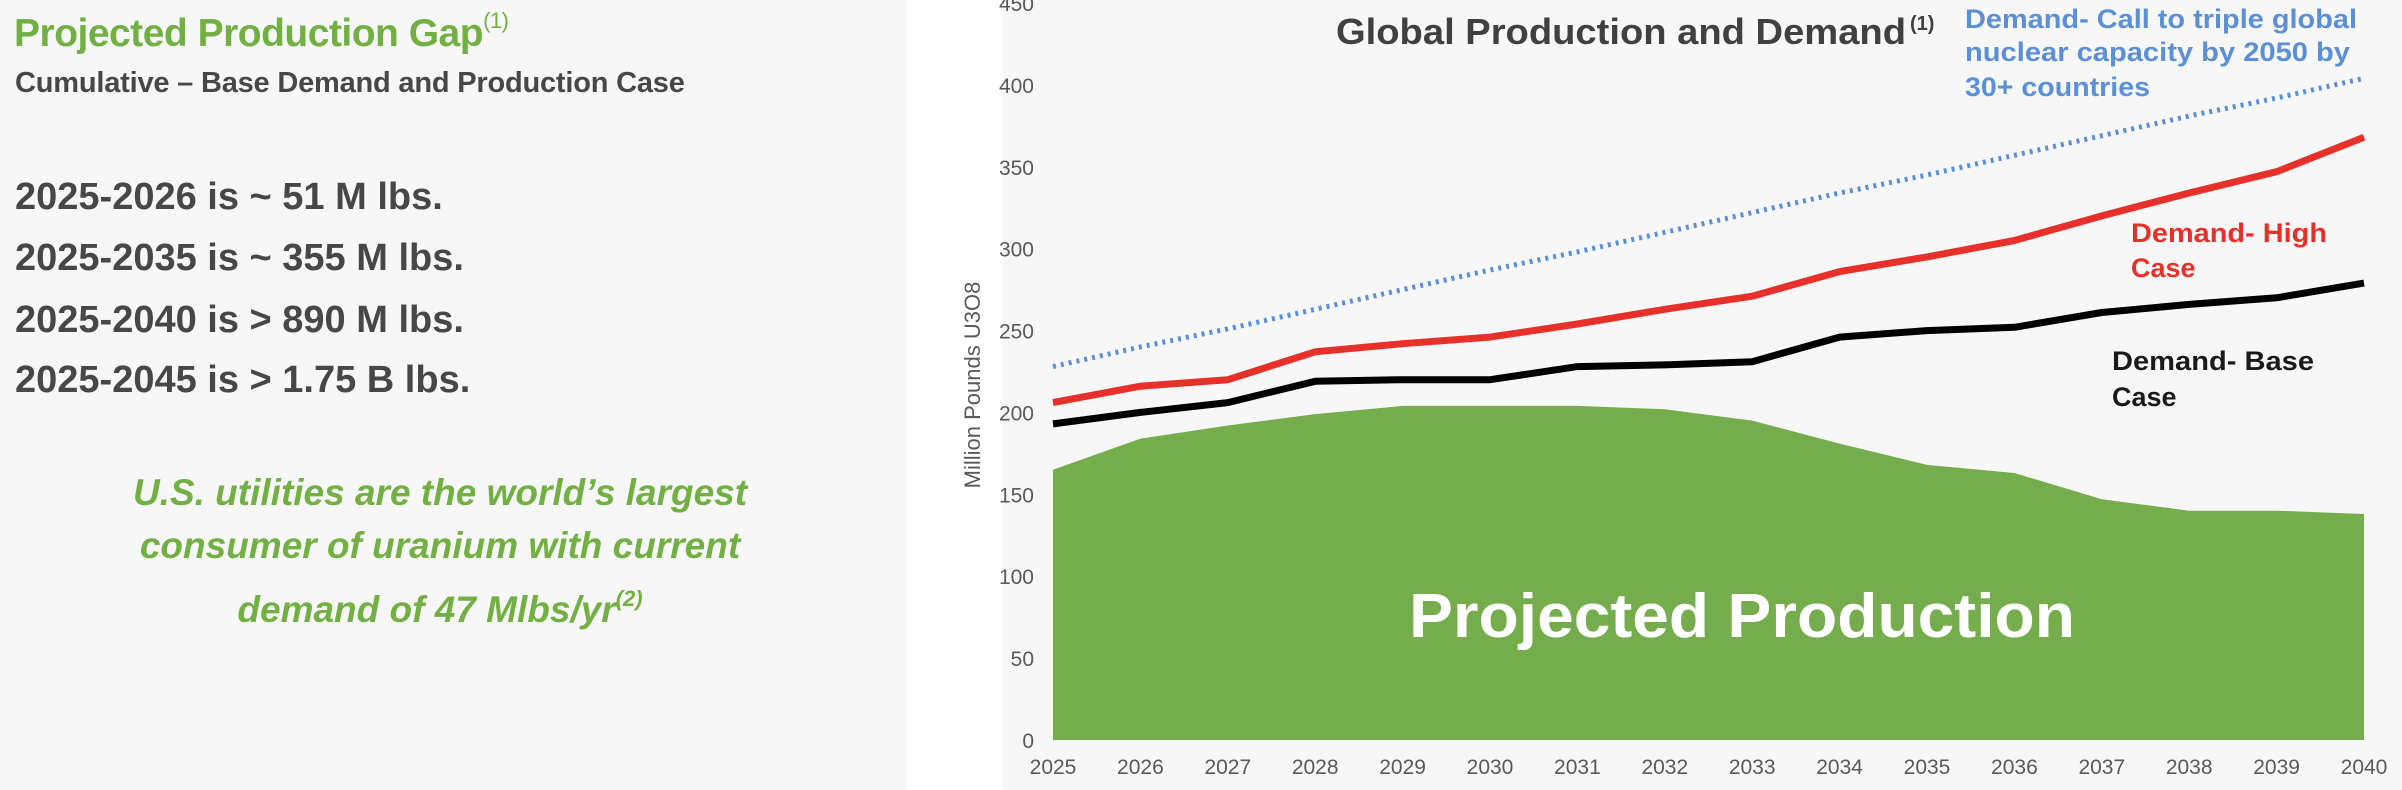 The height and width of the screenshot is (790, 2402). I want to click on footnote-ref: (1), so click(496, 20).